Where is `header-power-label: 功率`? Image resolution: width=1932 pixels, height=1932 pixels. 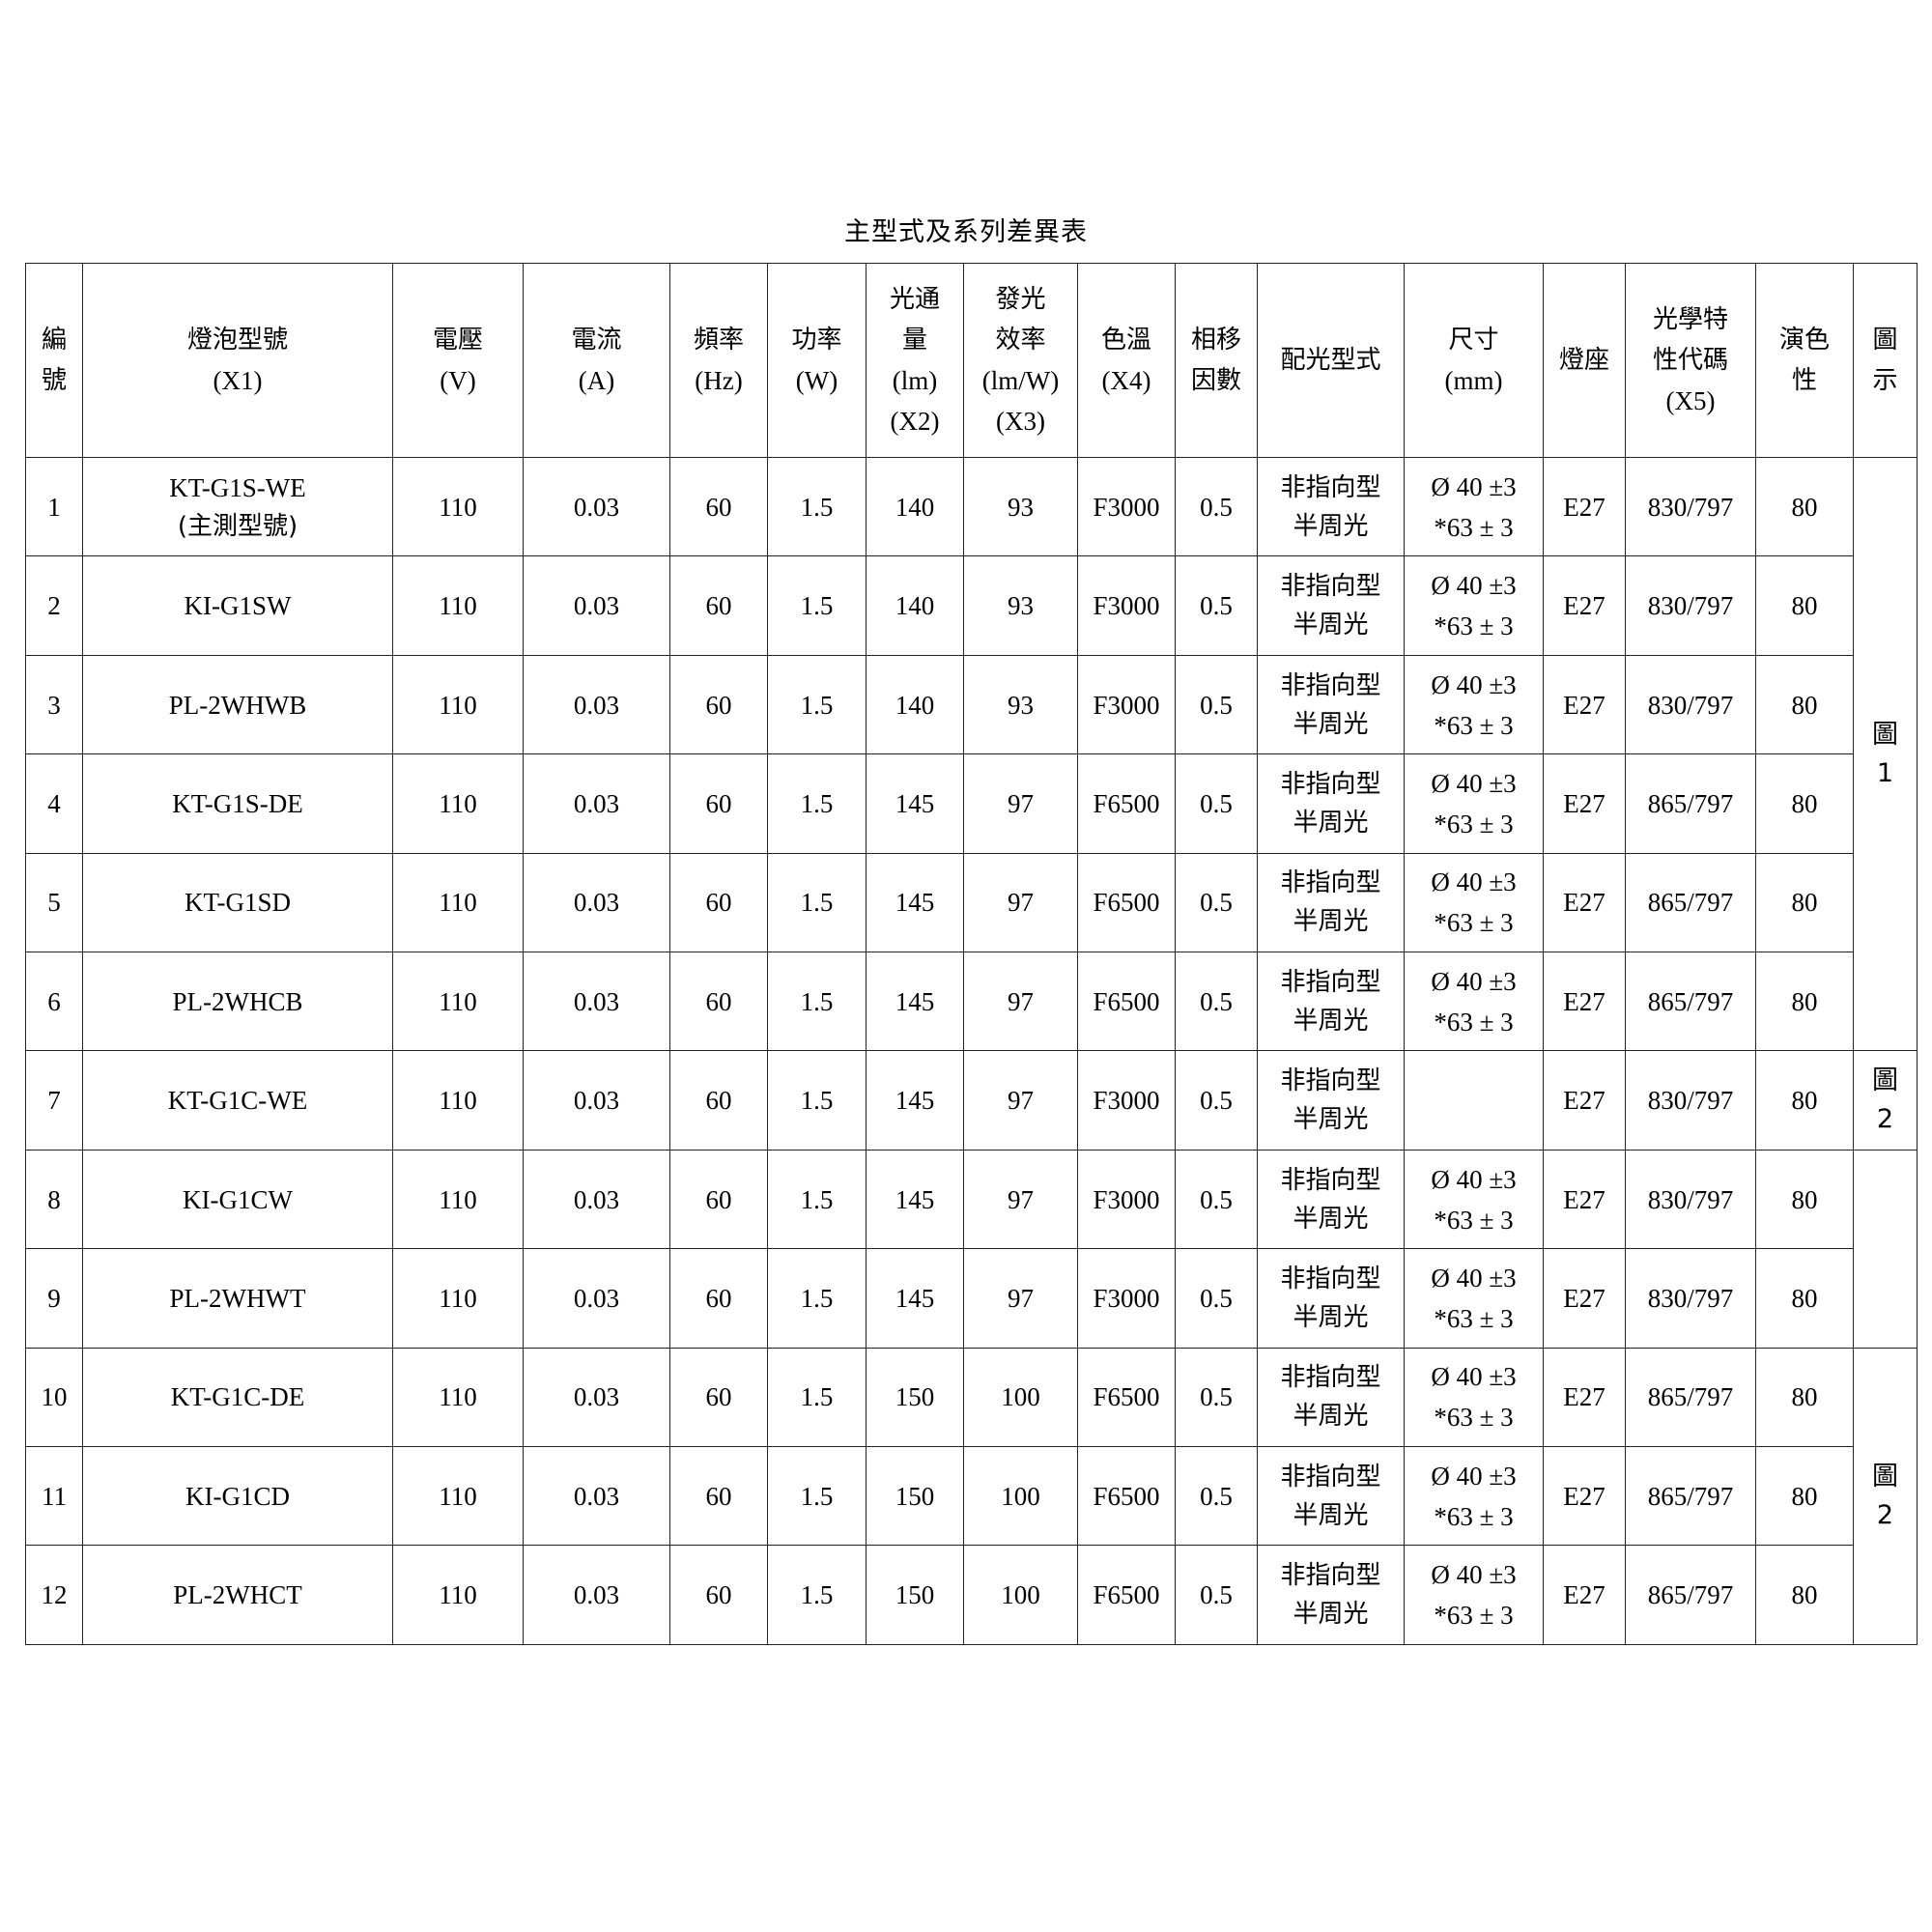 header-power-label: 功率 is located at coordinates (816, 340).